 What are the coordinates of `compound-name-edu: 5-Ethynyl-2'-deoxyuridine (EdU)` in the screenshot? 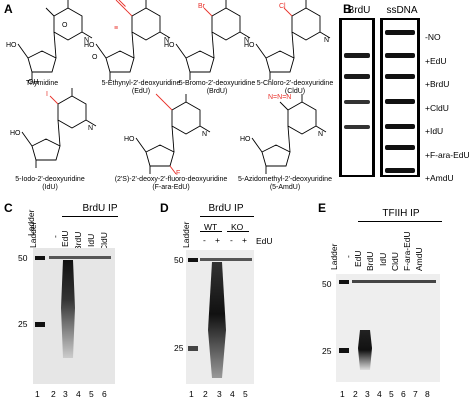 It's located at (141, 87).